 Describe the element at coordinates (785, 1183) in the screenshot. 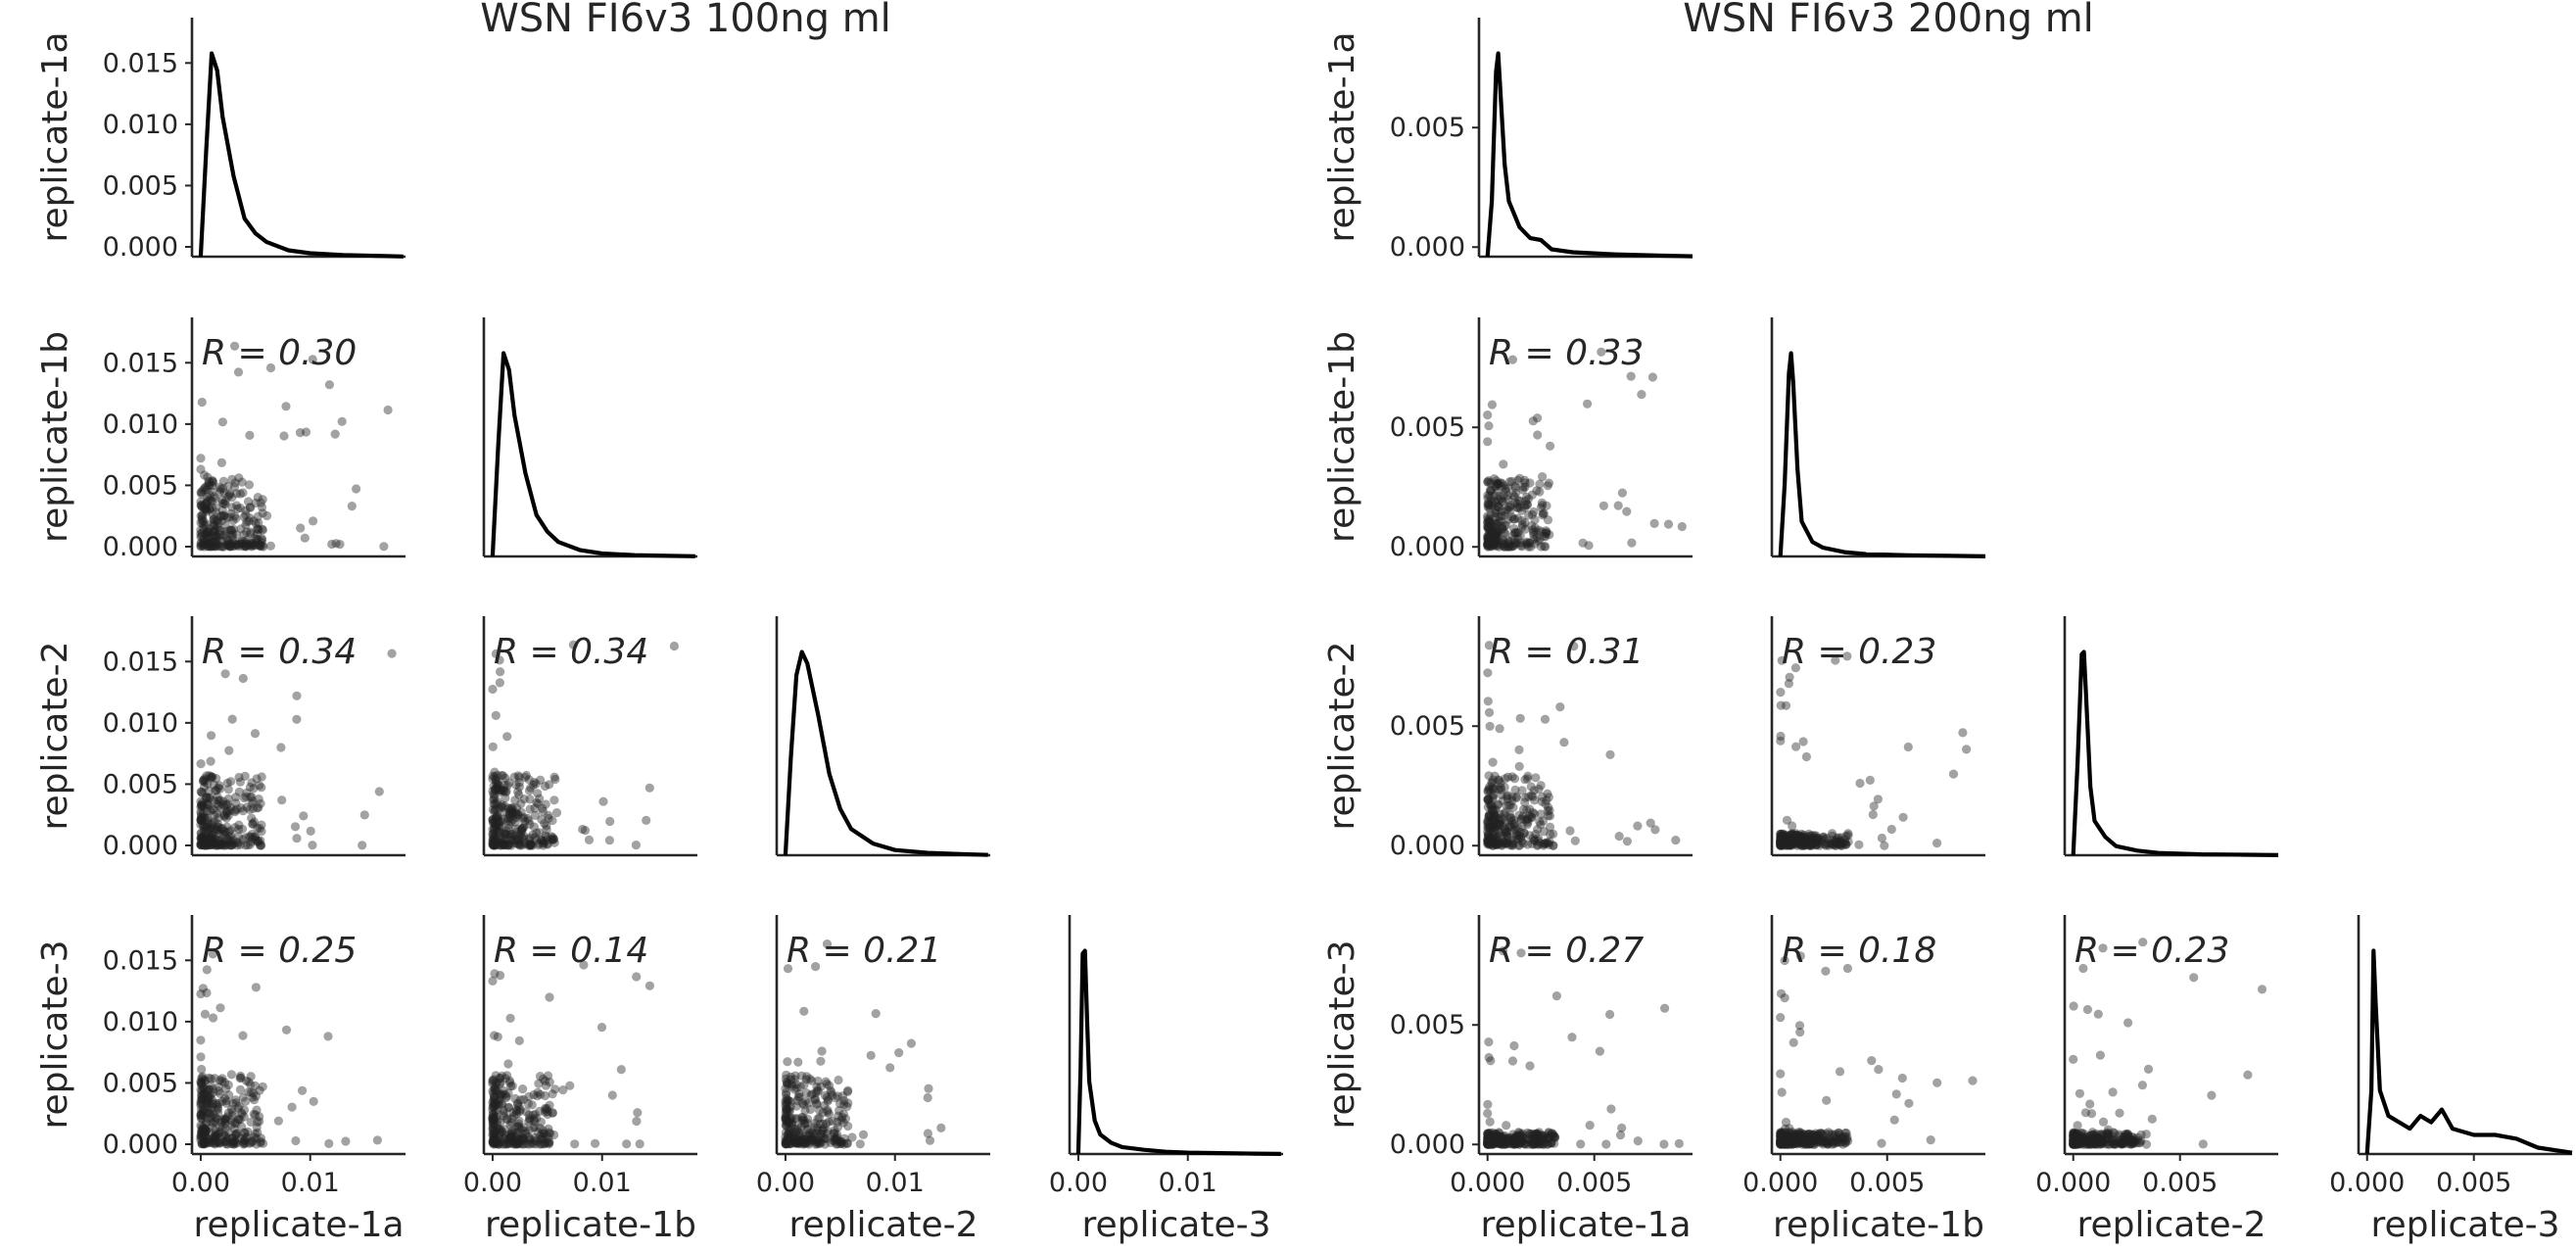

I see `x-tick-label: 0.00` at that location.